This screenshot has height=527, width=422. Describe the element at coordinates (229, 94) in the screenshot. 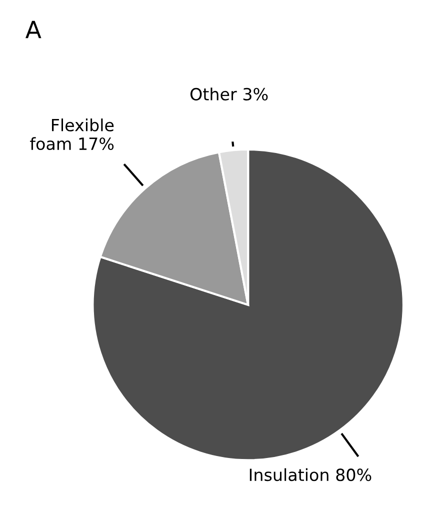

I see `slice-label: Other 3%` at that location.